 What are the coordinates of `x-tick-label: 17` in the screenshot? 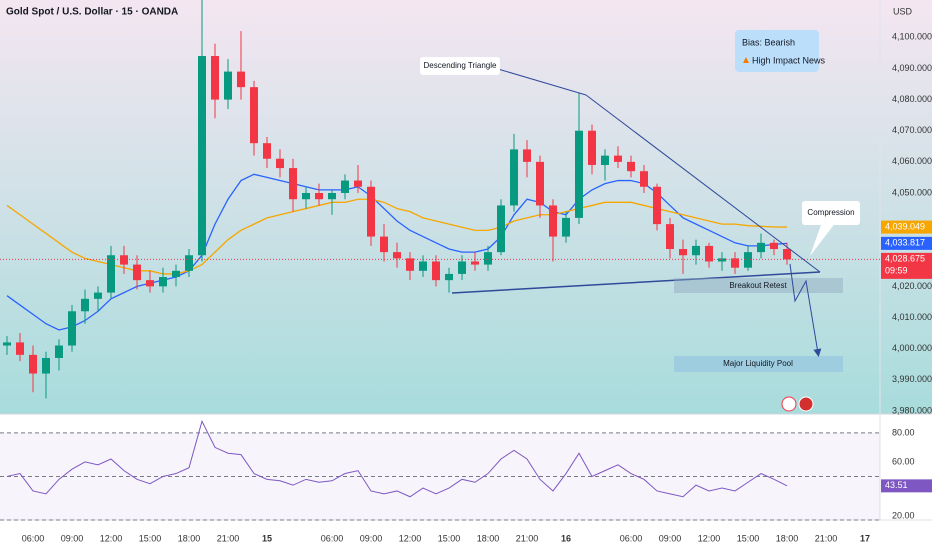 It's located at (865, 538).